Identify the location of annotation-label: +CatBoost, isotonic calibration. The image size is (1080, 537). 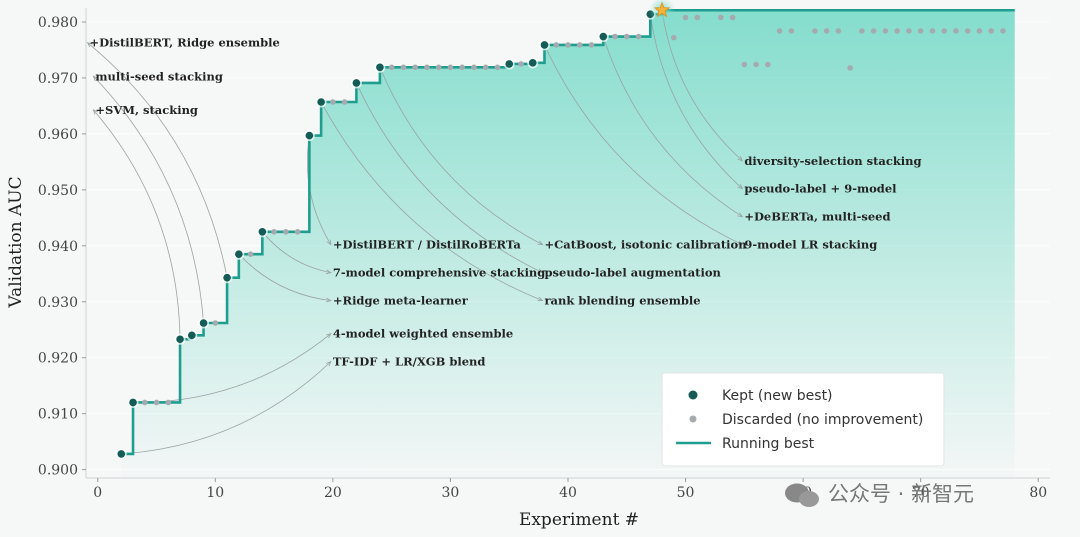
(645, 245).